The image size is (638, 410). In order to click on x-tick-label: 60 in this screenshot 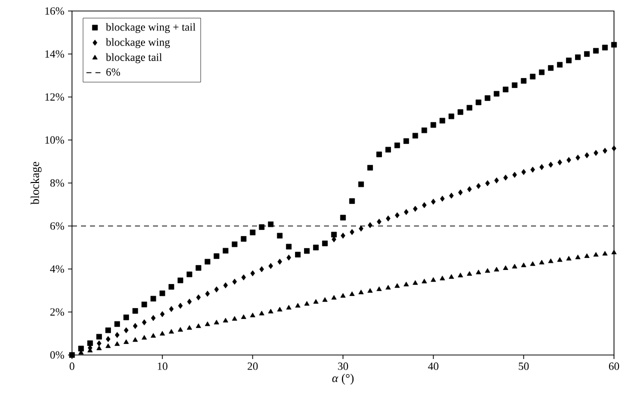, I will do `click(614, 366)`.